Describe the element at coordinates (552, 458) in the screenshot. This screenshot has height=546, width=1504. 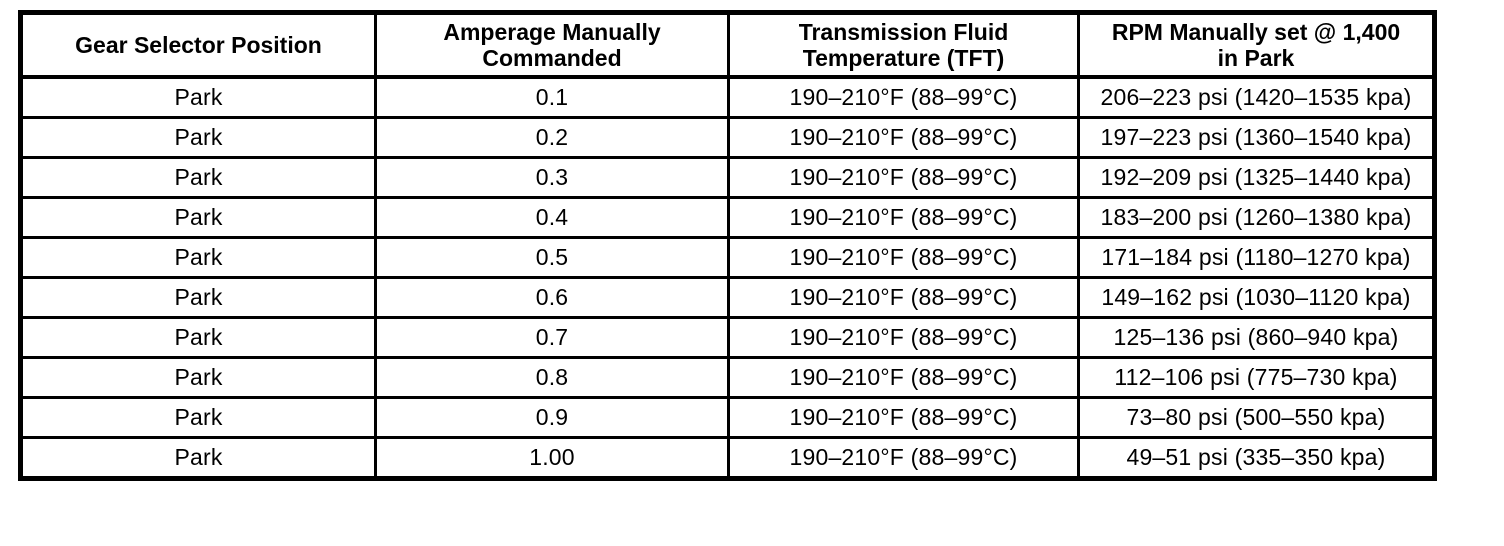
I see `cell-amperage-commanded: 1.00` at that location.